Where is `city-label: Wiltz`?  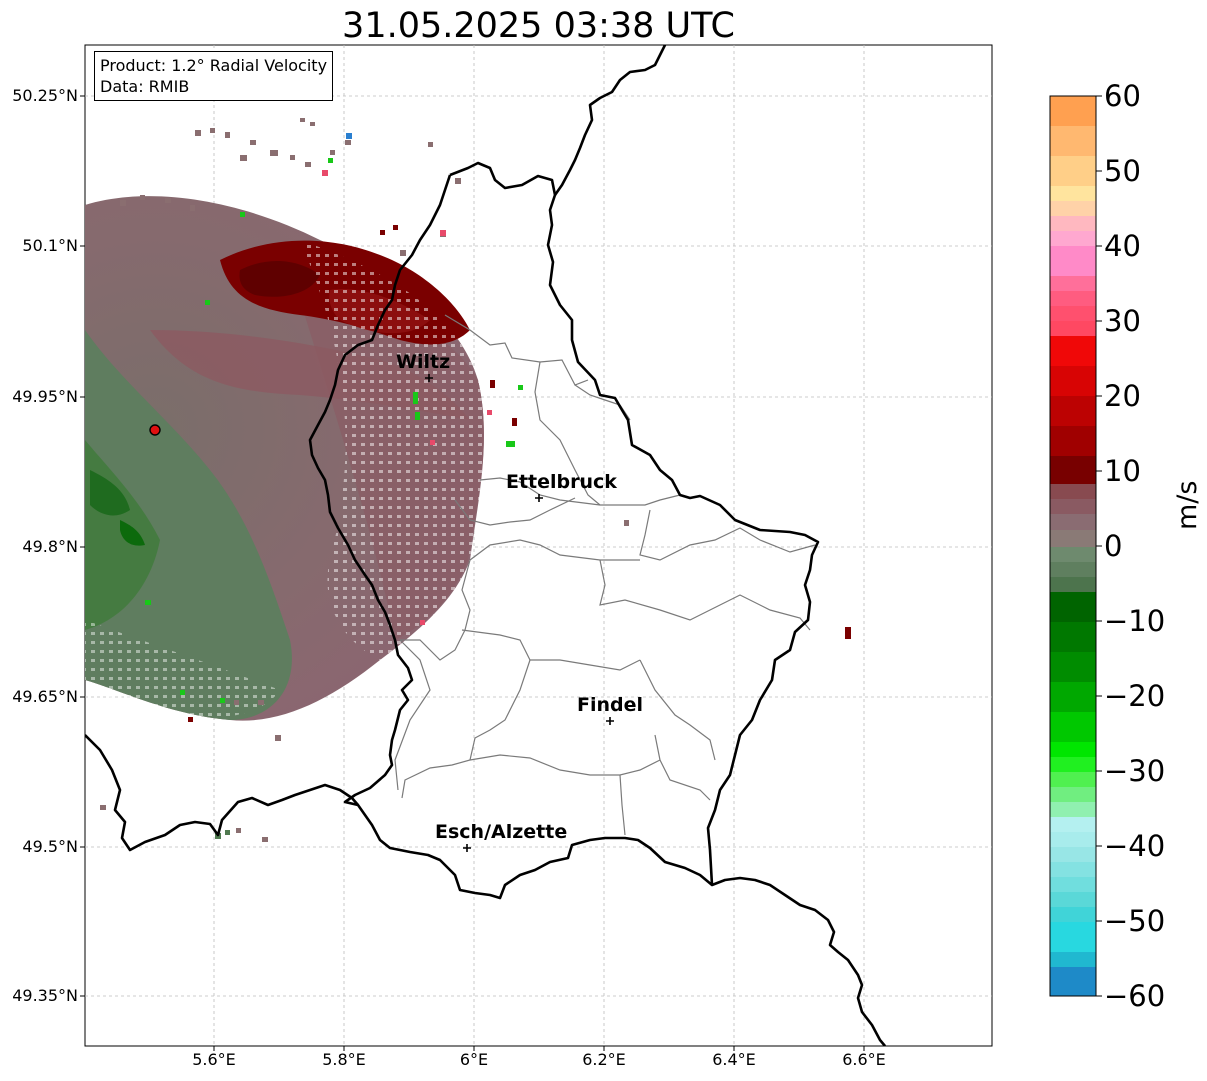
city-label: Wiltz is located at coordinates (423, 362).